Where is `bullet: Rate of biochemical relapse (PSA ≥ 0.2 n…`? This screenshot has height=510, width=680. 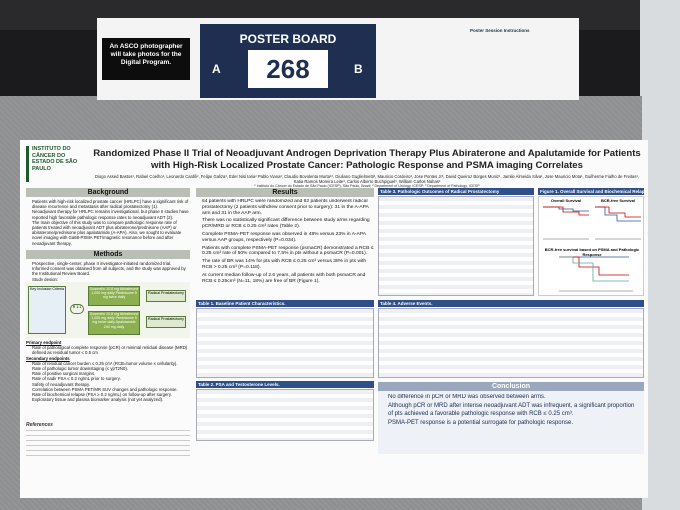 bullet: Rate of biochemical relapse (PSA ≥ 0.2 n… is located at coordinates (111, 394).